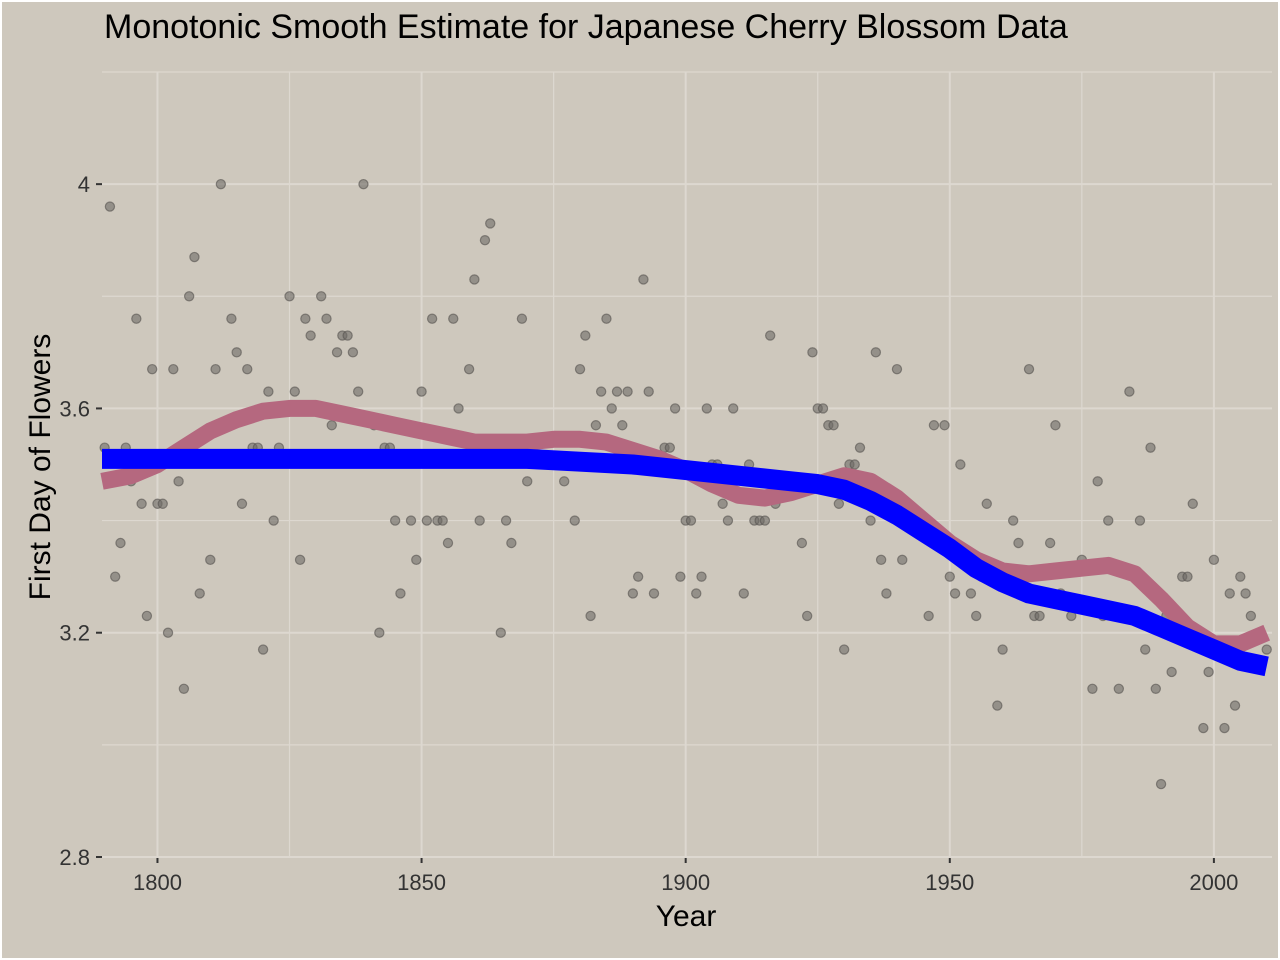 The width and height of the screenshot is (1280, 960). What do you see at coordinates (157, 882) in the screenshot?
I see `x-tick-label: 1800` at bounding box center [157, 882].